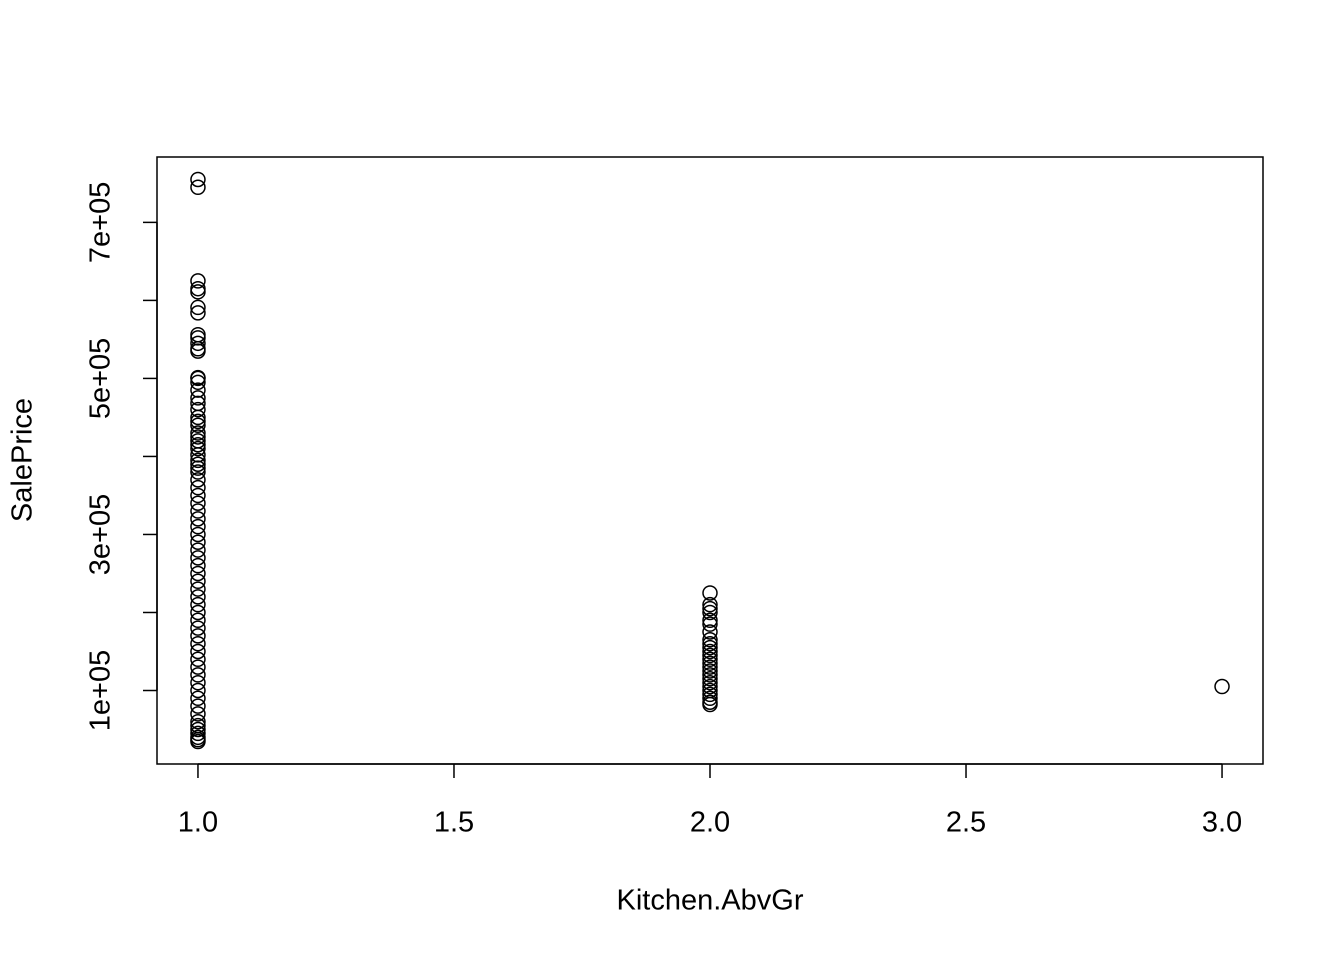 This screenshot has height=960, width=1344. Describe the element at coordinates (454, 823) in the screenshot. I see `x-tick-label: 1.5` at that location.